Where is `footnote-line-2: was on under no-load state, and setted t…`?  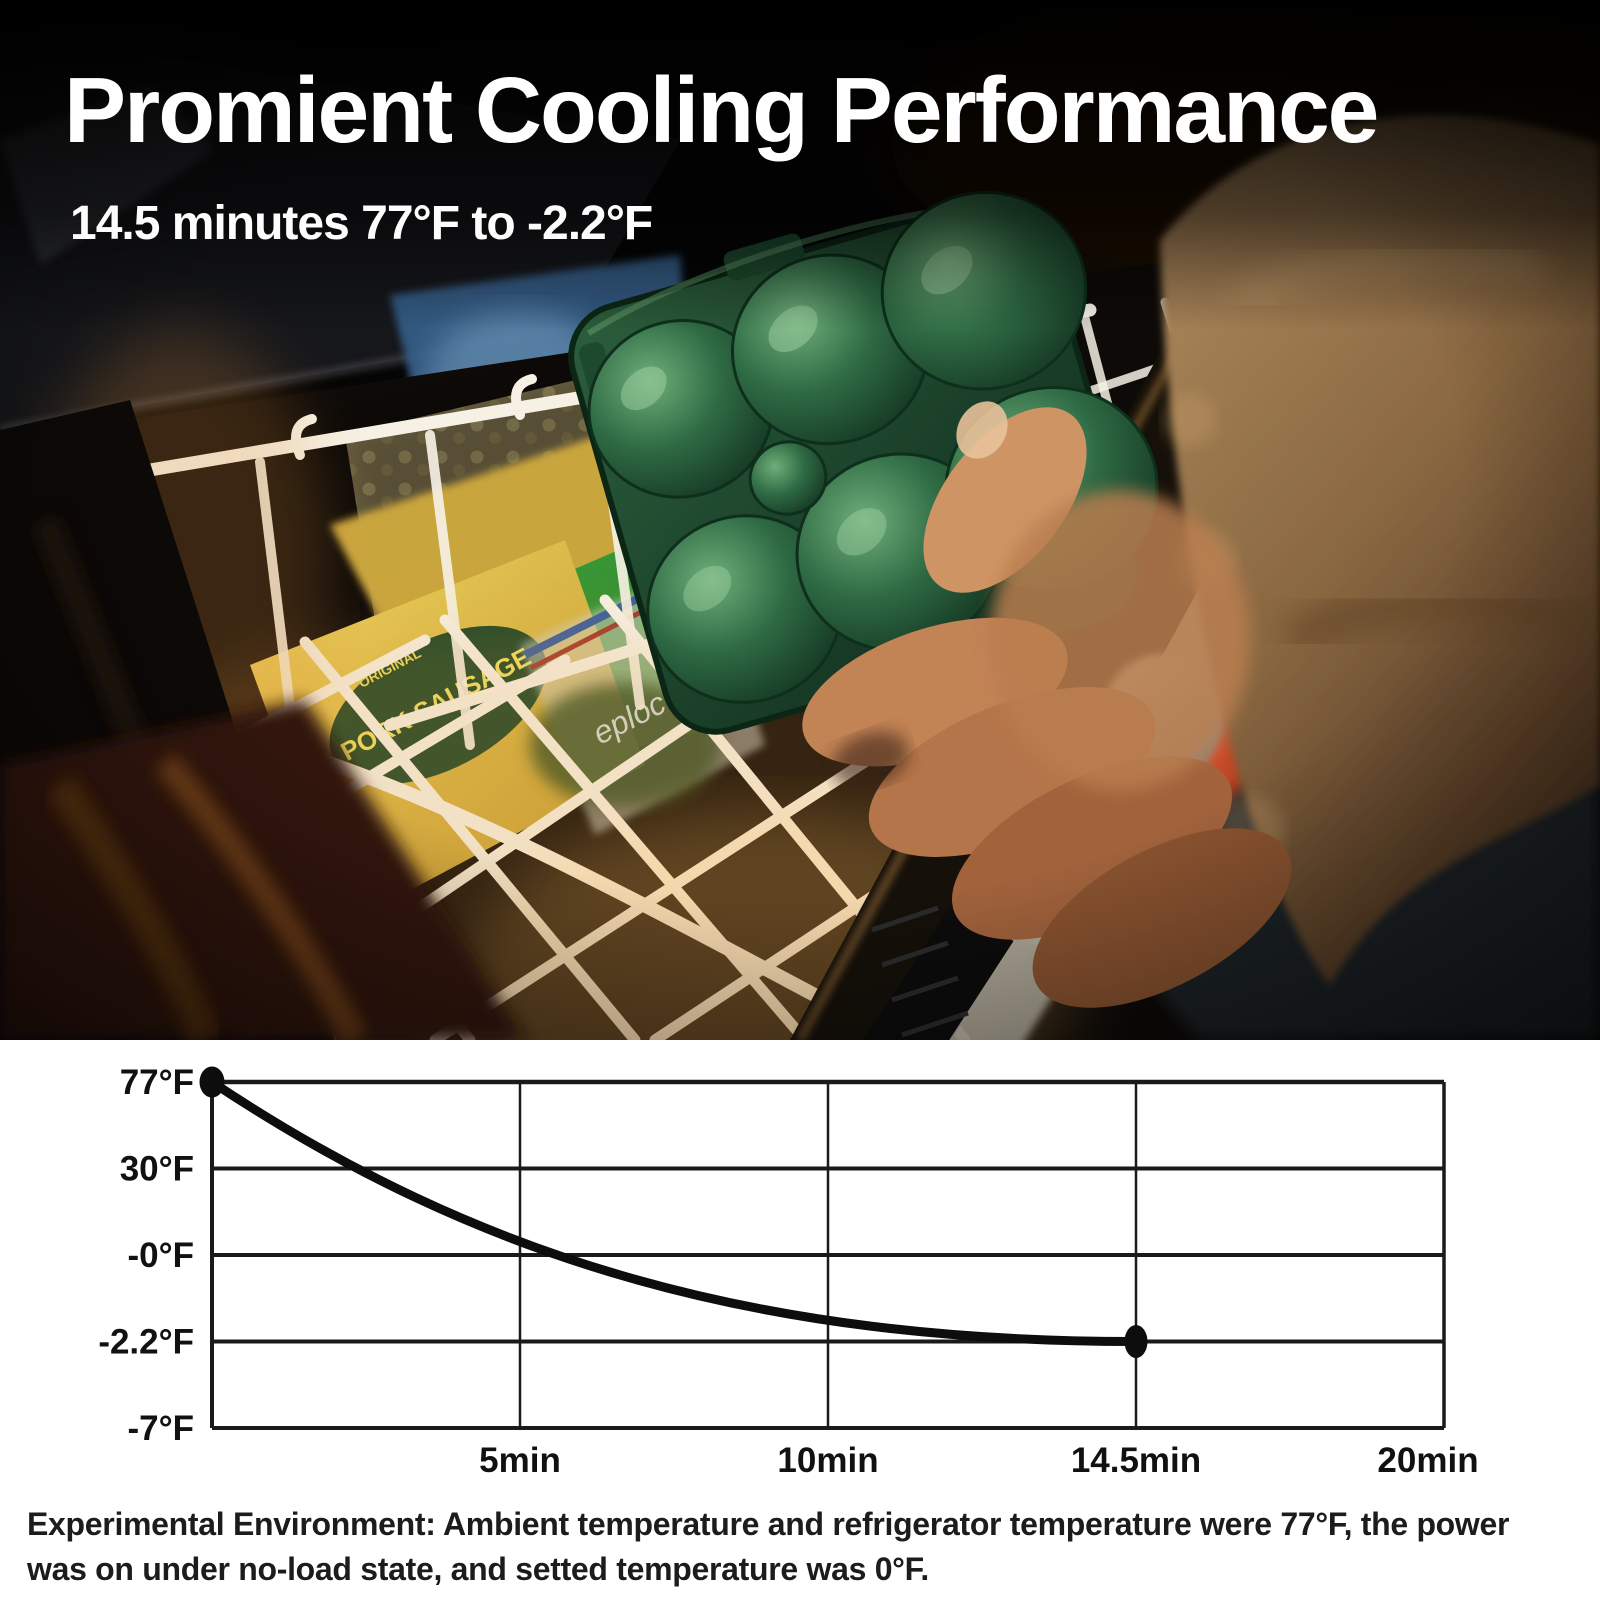 footnote-line-2: was on under no-load state, and setted t… is located at coordinates (478, 1569).